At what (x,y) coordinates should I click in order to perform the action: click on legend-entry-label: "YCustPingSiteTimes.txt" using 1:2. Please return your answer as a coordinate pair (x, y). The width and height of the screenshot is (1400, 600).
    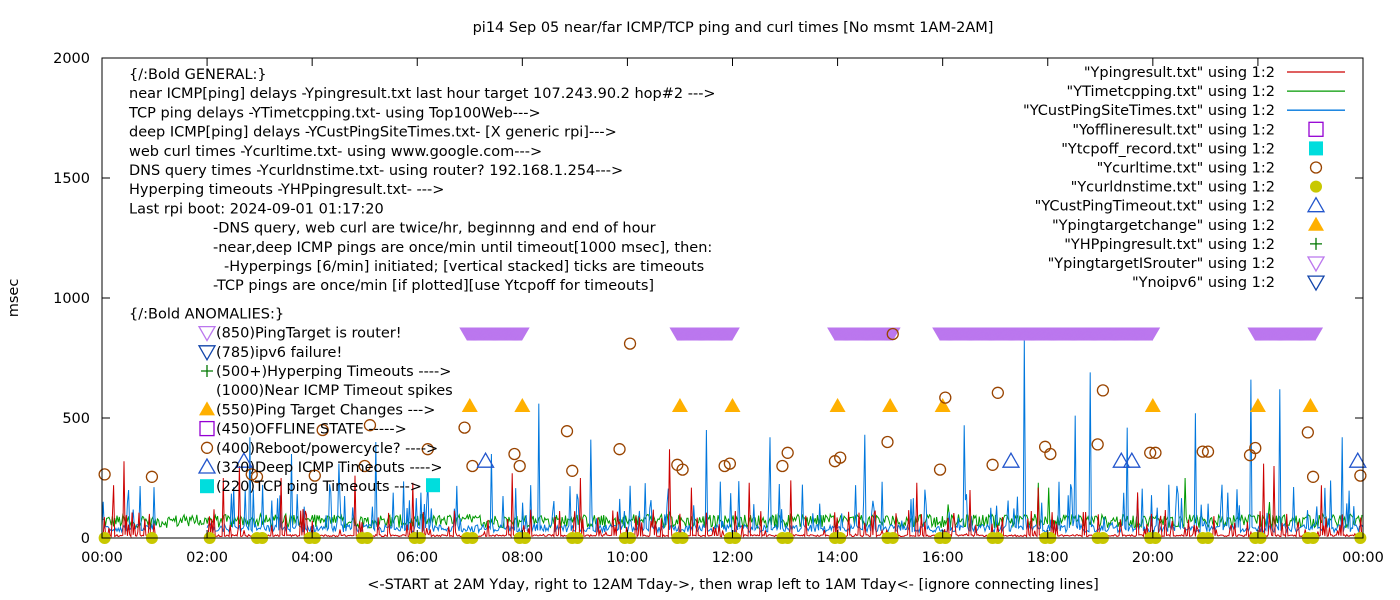
    Looking at the image, I should click on (1149, 111).